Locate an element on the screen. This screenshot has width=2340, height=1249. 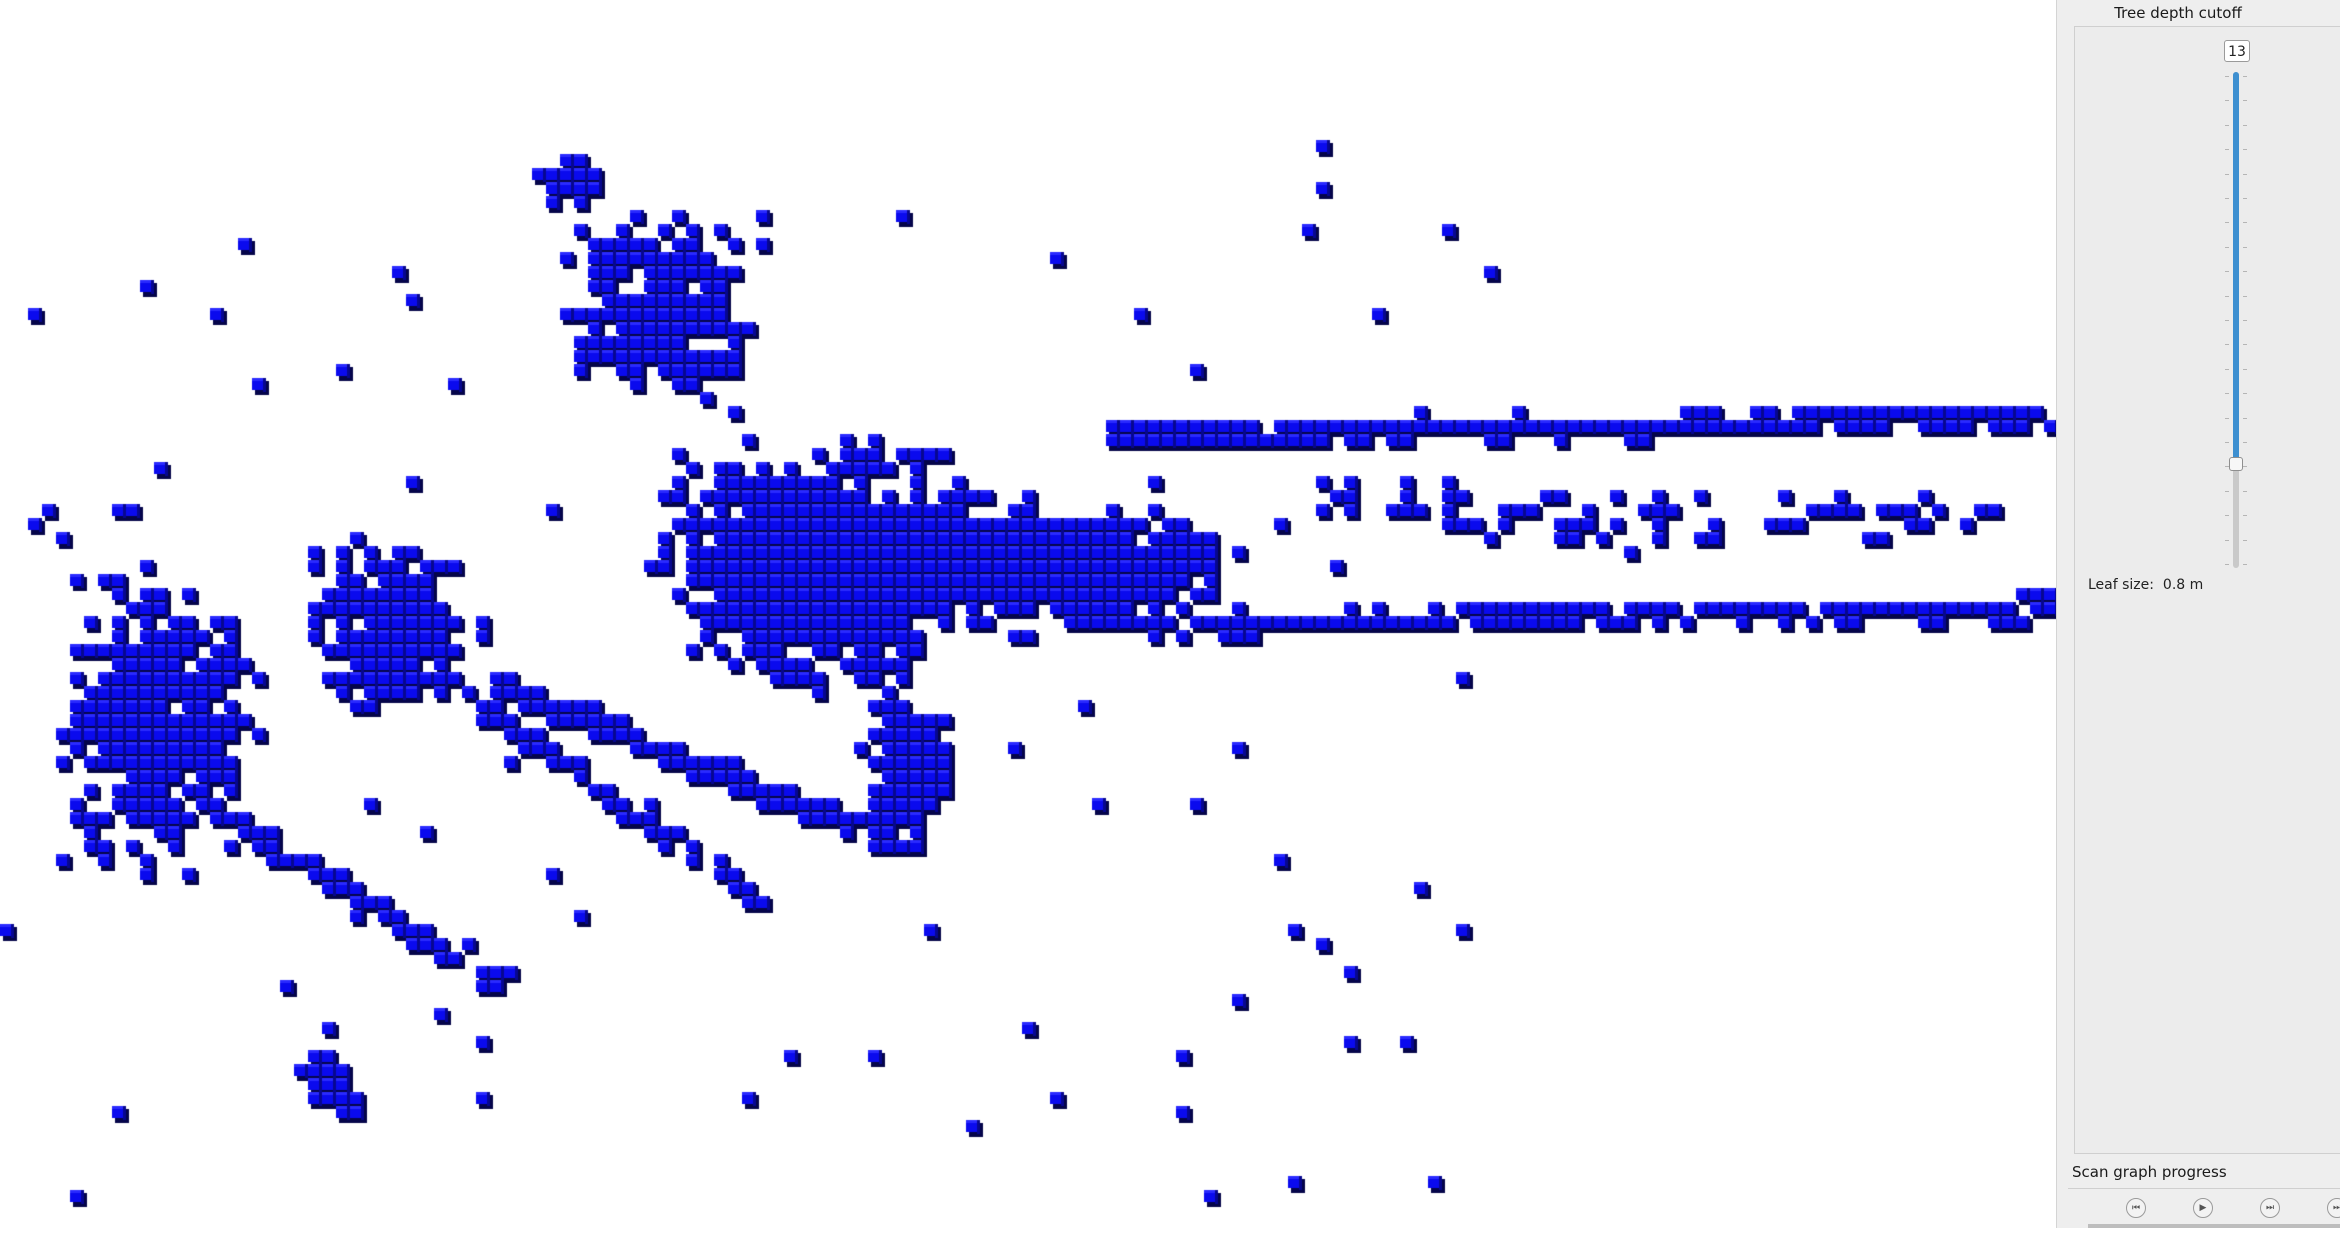
skip-end-icon: ⏭ is located at coordinates (2333, 1208).